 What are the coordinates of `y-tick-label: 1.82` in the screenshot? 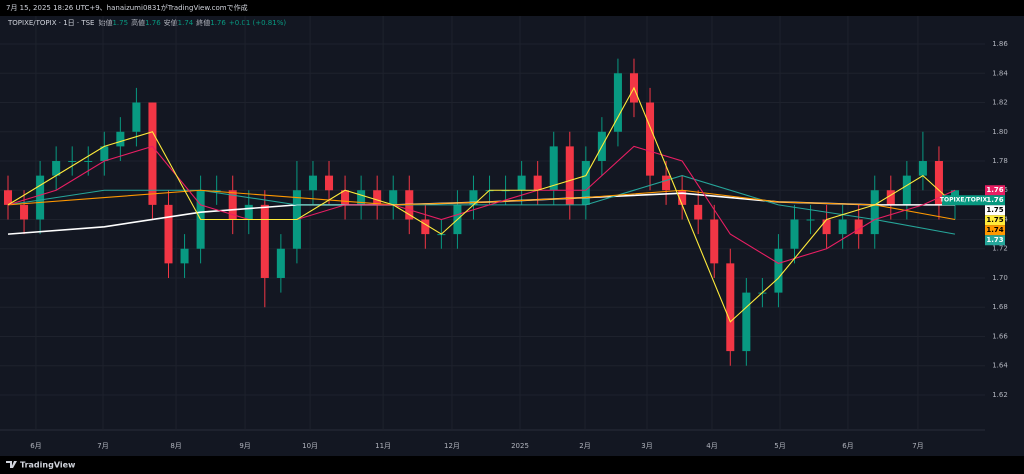 It's located at (1000, 103).